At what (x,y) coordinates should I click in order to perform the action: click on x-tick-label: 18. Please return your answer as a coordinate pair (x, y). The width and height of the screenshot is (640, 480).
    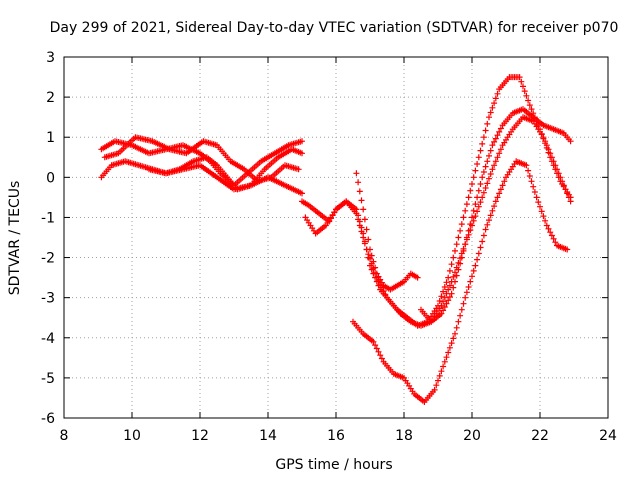
    Looking at the image, I should click on (404, 436).